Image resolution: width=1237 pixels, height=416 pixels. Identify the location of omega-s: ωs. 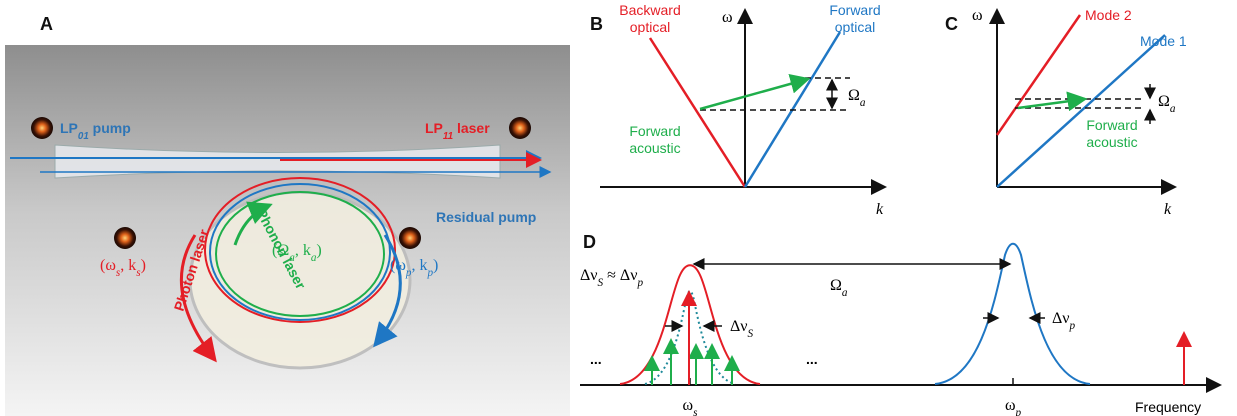
(691, 406).